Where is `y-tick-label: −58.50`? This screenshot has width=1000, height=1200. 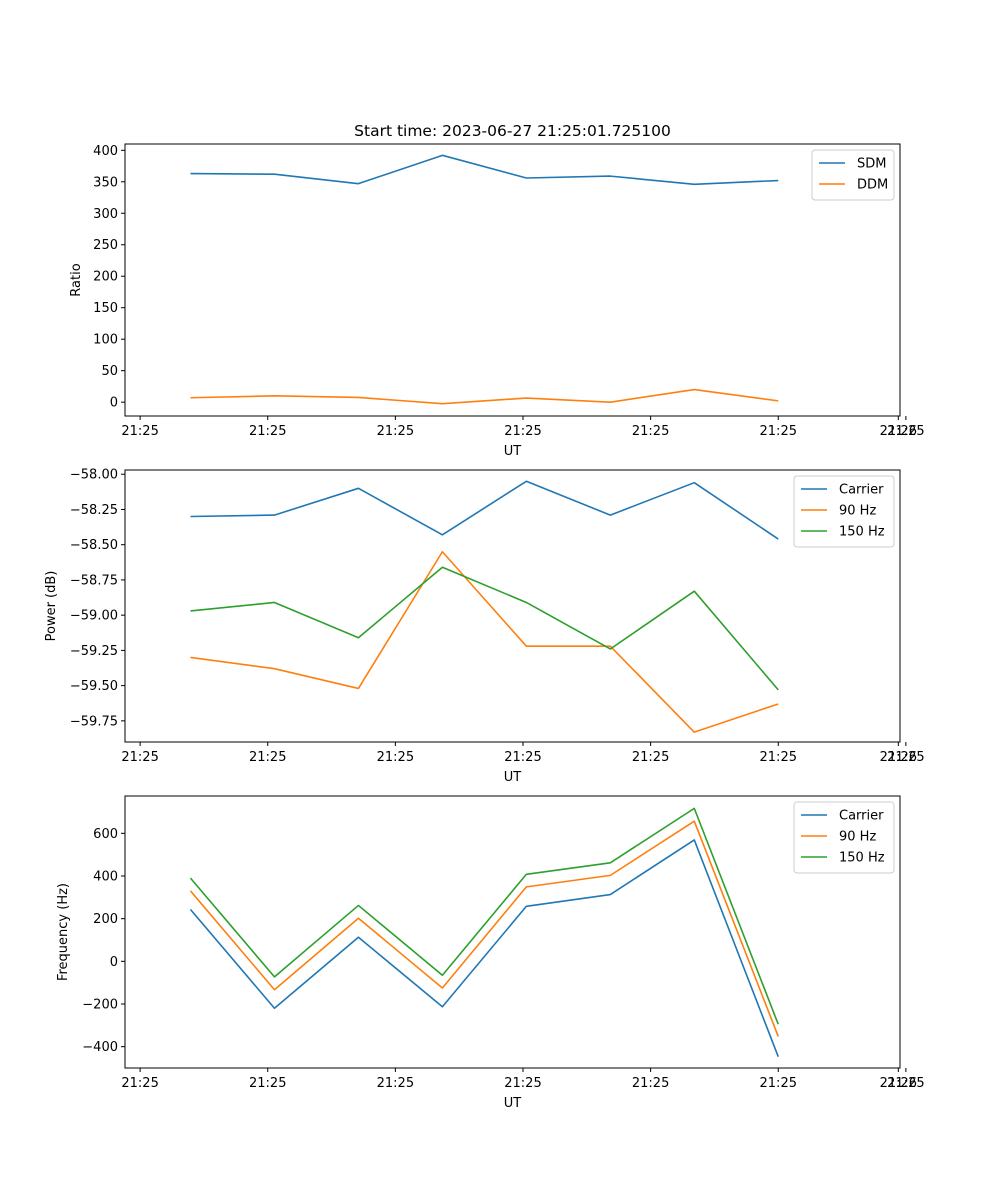 y-tick-label: −58.50 is located at coordinates (94, 545).